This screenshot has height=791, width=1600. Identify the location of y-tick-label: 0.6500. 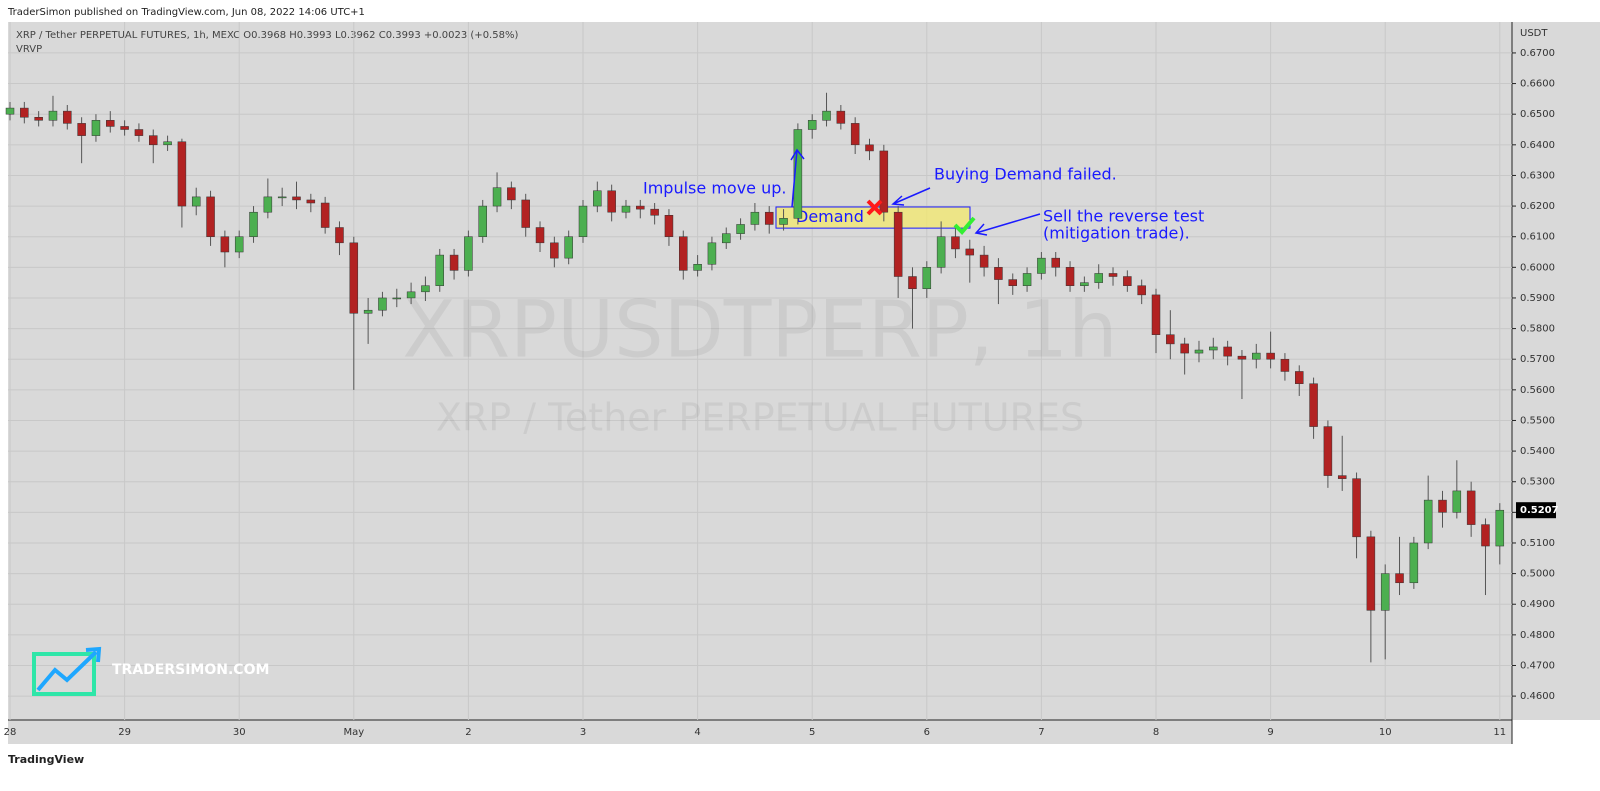
(1537, 114).